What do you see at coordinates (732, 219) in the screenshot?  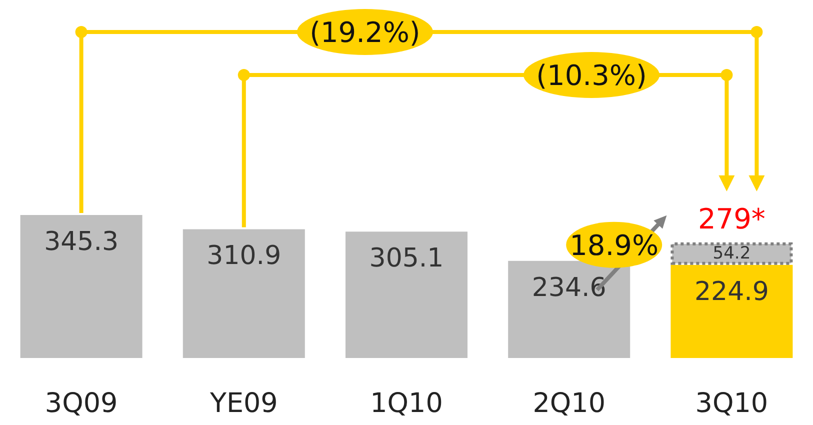 I see `total-label: 279*` at bounding box center [732, 219].